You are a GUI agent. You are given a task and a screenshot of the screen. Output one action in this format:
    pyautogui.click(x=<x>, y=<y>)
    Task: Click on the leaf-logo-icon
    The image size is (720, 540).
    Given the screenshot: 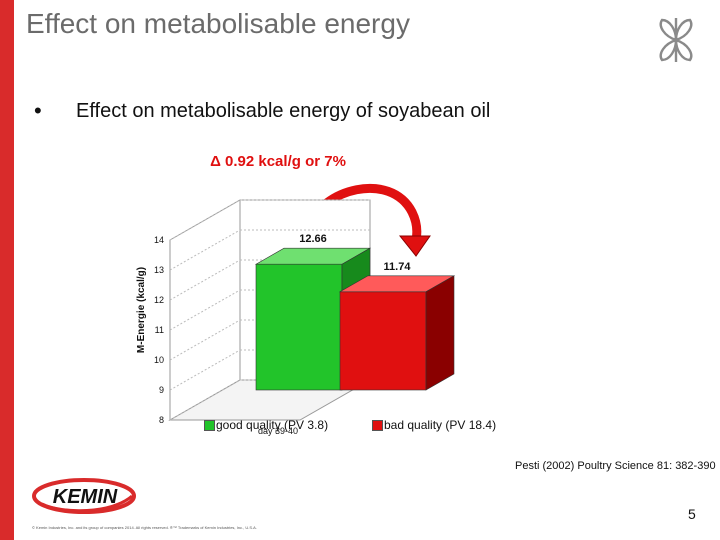 What is the action you would take?
    pyautogui.click(x=676, y=40)
    